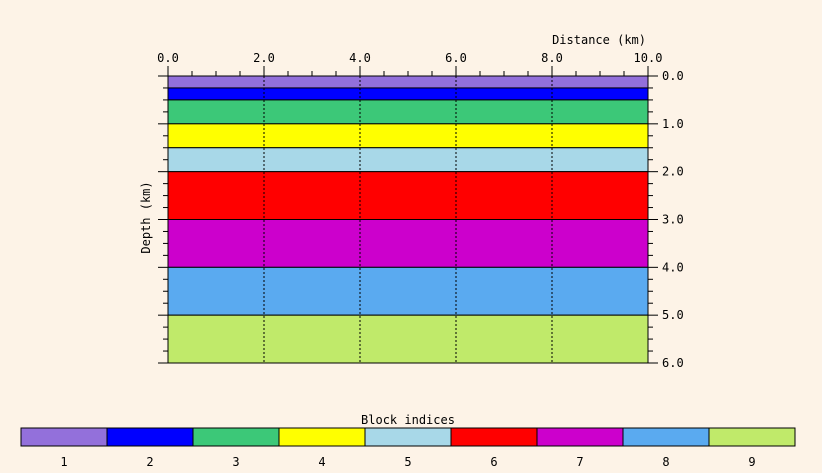 The width and height of the screenshot is (822, 473). What do you see at coordinates (408, 448) in the screenshot?
I see `legend: 1 2 3 4 5 6 7 8 9` at bounding box center [408, 448].